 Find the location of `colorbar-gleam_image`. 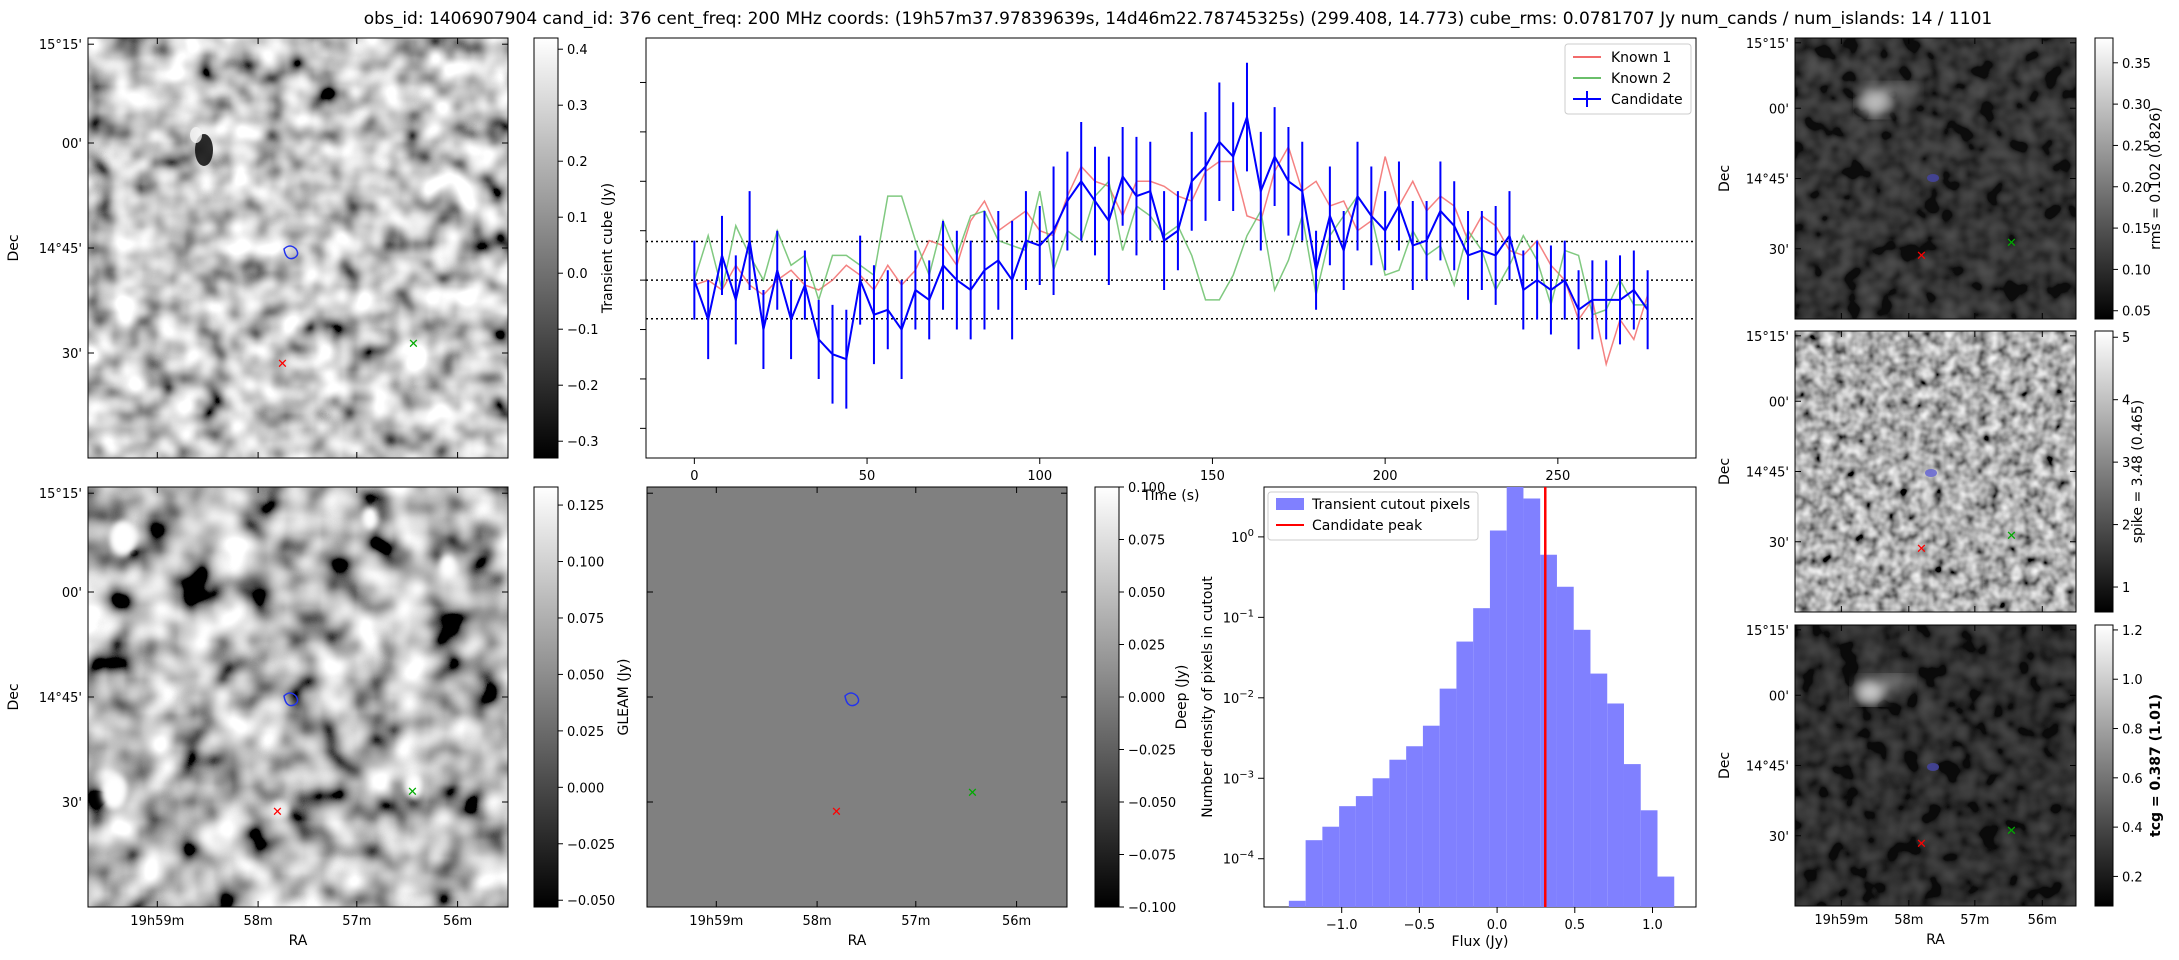

colorbar-gleam_image is located at coordinates (1107, 697).